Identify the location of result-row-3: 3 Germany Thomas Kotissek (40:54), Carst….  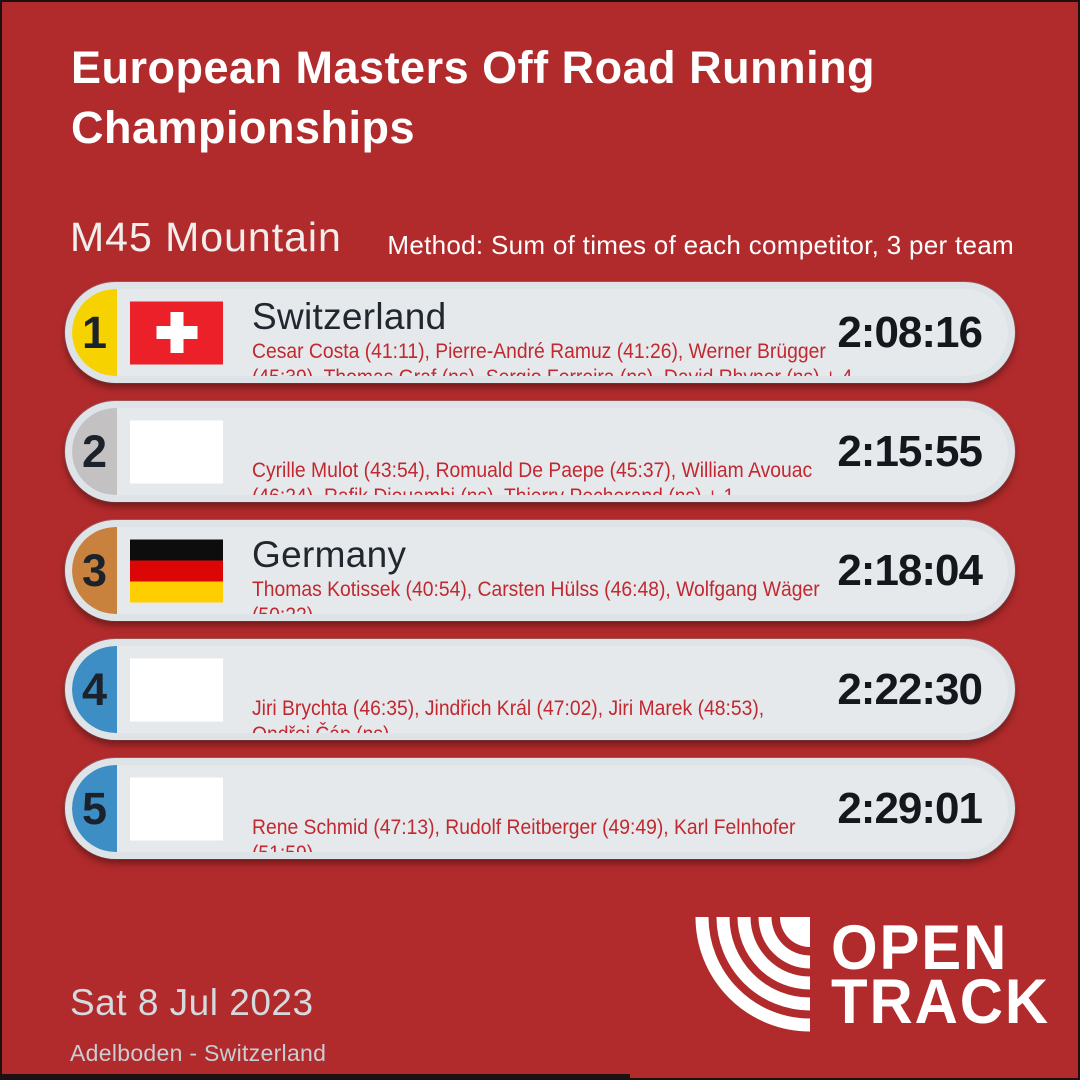
(540, 570).